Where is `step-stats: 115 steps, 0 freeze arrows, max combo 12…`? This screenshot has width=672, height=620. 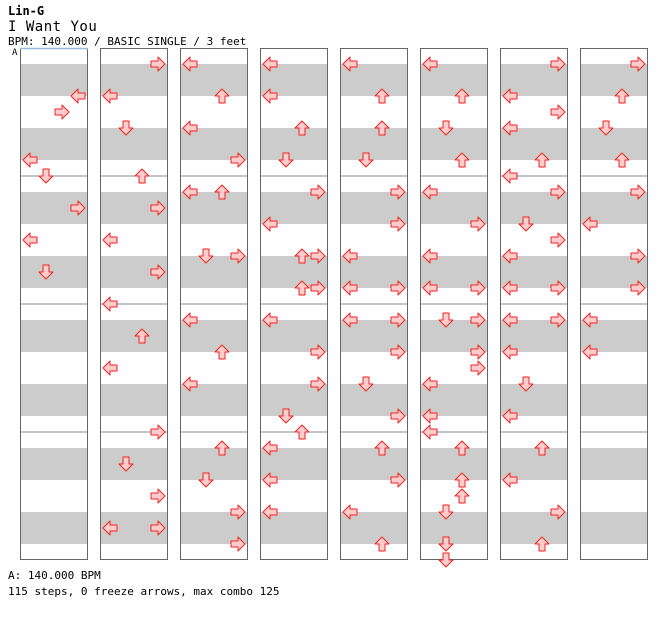
step-stats: 115 steps, 0 freeze arrows, max combo 12… is located at coordinates (144, 591).